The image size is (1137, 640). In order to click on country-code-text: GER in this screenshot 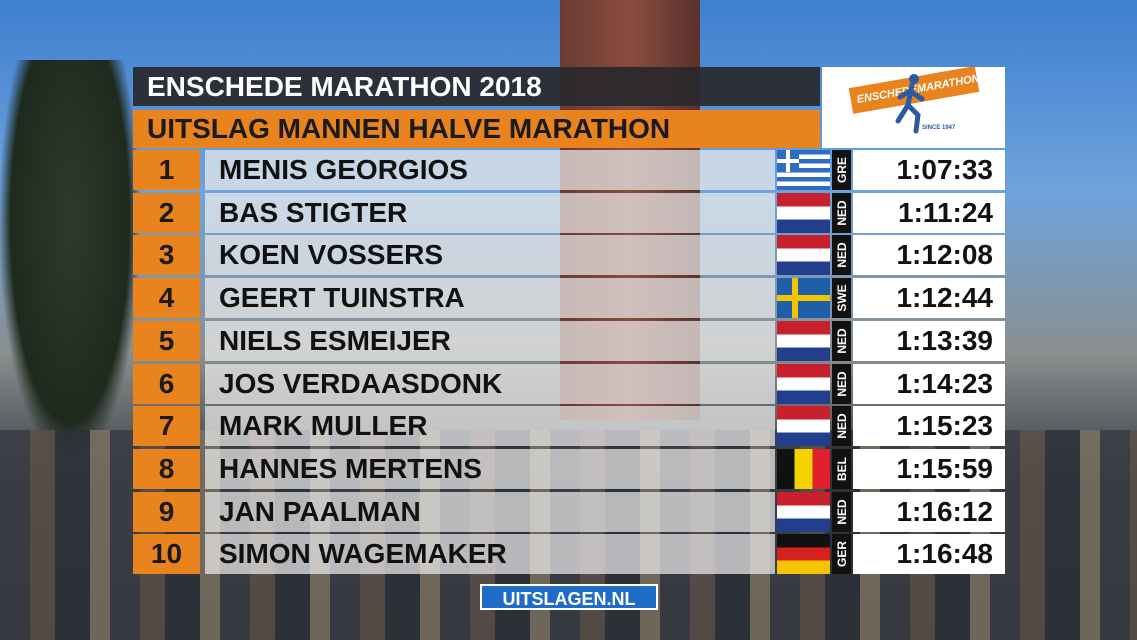, I will do `click(841, 554)`.